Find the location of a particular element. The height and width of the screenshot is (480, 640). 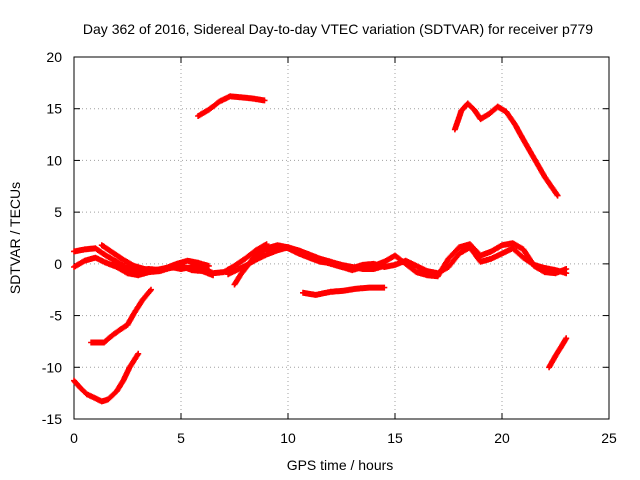

y-tick-label: 0 is located at coordinates (58, 264).